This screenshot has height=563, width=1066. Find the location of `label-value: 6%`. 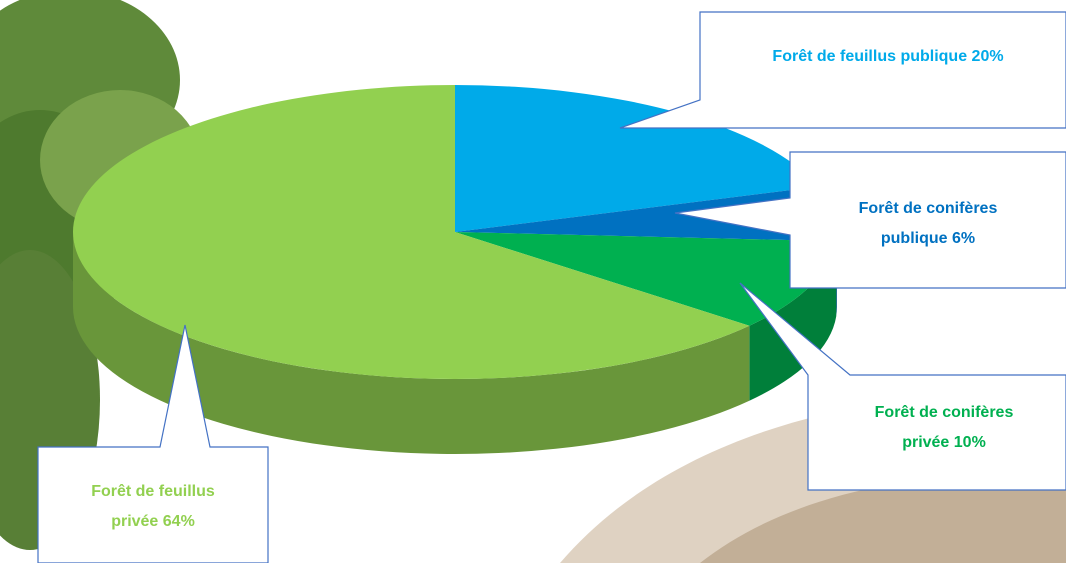

label-value: 6% is located at coordinates (963, 238).